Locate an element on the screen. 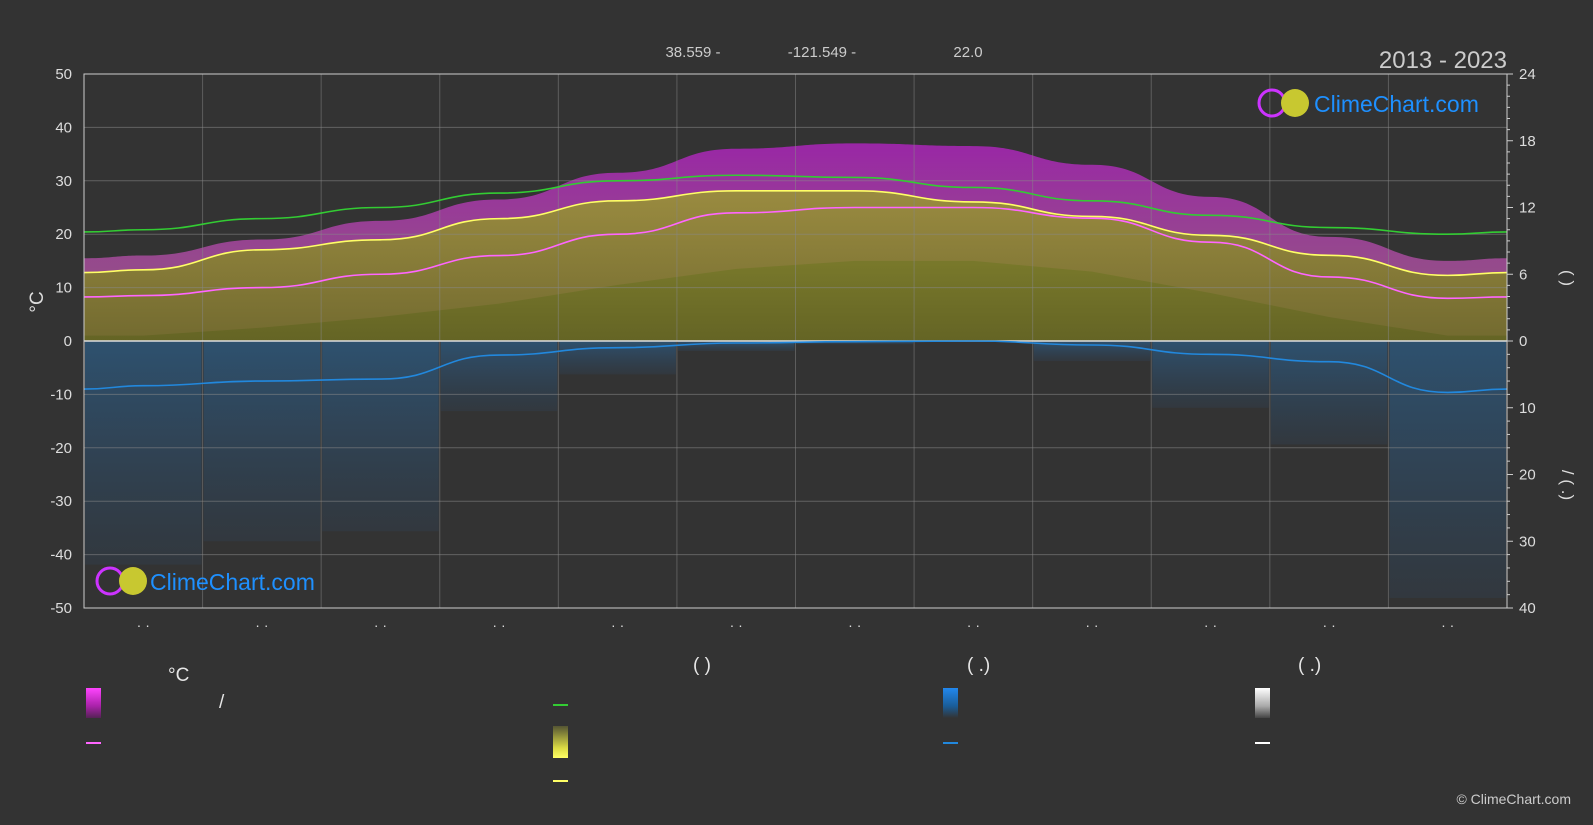 The width and height of the screenshot is (1593, 825). left-tick-label: 40 is located at coordinates (63, 127).